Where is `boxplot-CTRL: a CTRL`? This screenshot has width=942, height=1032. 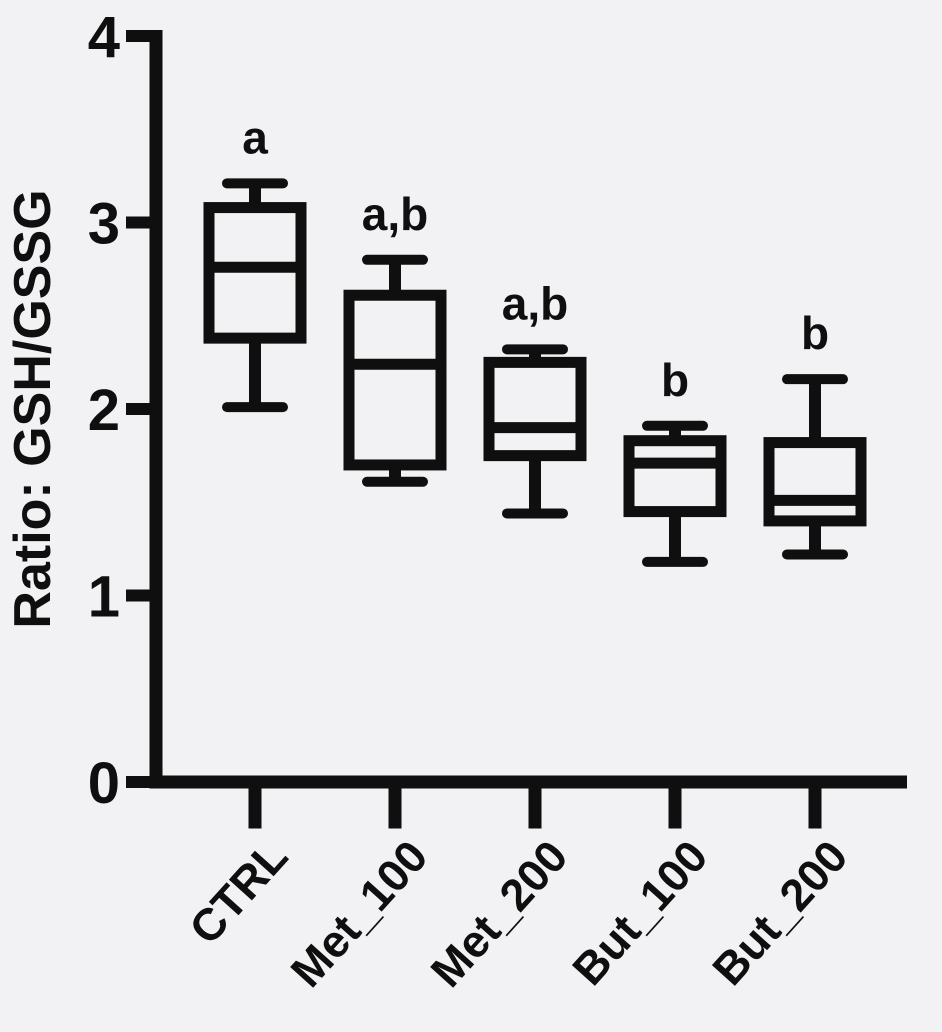 boxplot-CTRL: a CTRL is located at coordinates (243, 532).